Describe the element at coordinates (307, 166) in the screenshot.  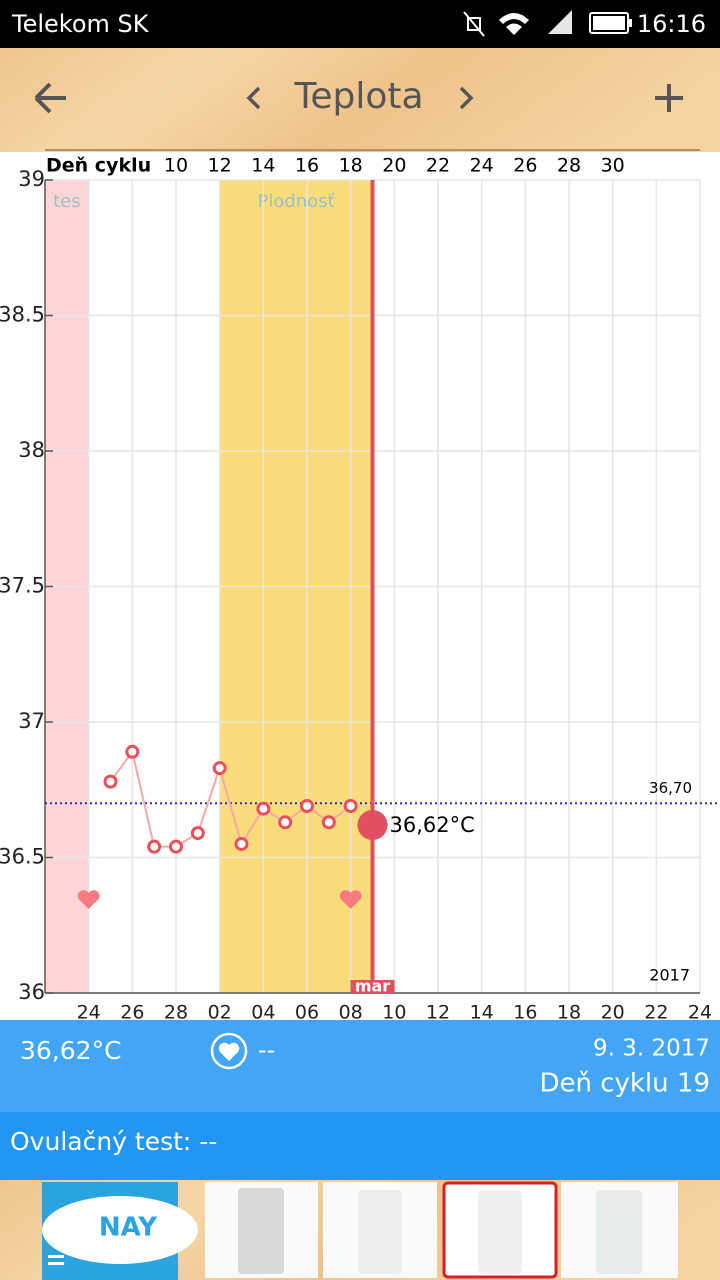
I see `x-tick-label: 16` at that location.